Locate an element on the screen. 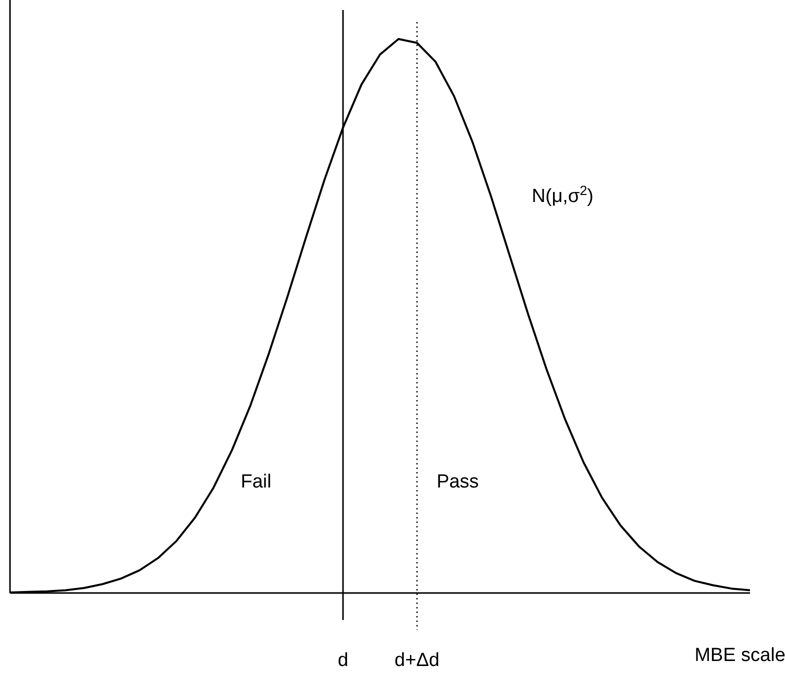 The image size is (785, 676). series-label: N(μ,σ$^{2}$) is located at coordinates (563, 195).